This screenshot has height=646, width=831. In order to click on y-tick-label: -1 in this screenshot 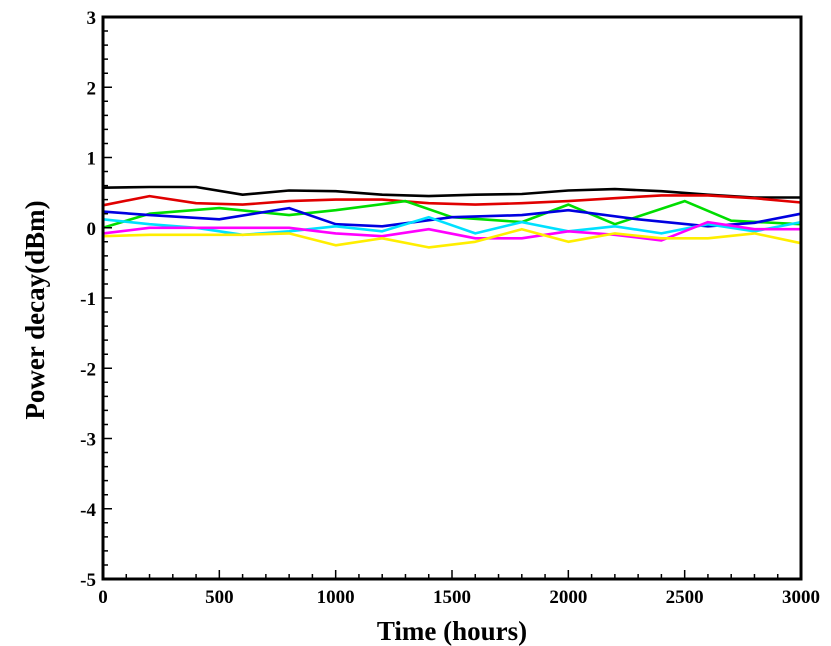, I will do `click(88, 299)`.